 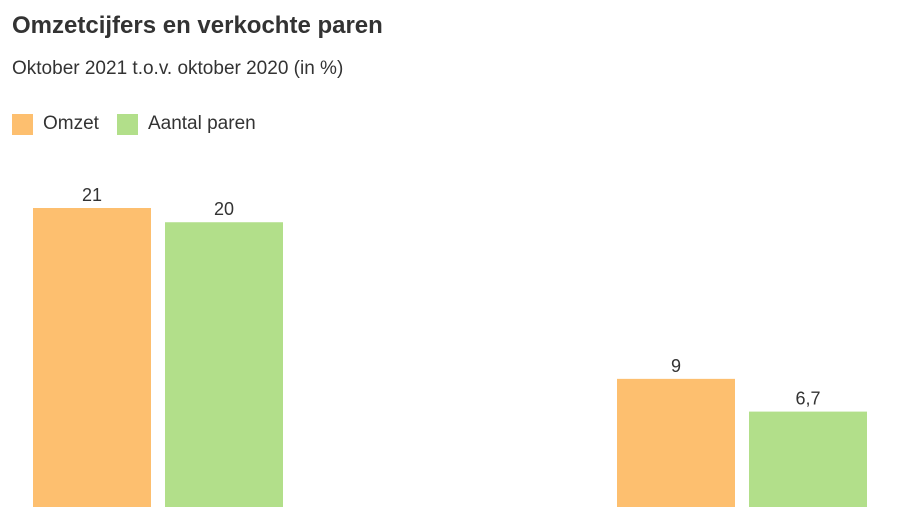 I want to click on data-label-omzet-1: 21, so click(x=92, y=195).